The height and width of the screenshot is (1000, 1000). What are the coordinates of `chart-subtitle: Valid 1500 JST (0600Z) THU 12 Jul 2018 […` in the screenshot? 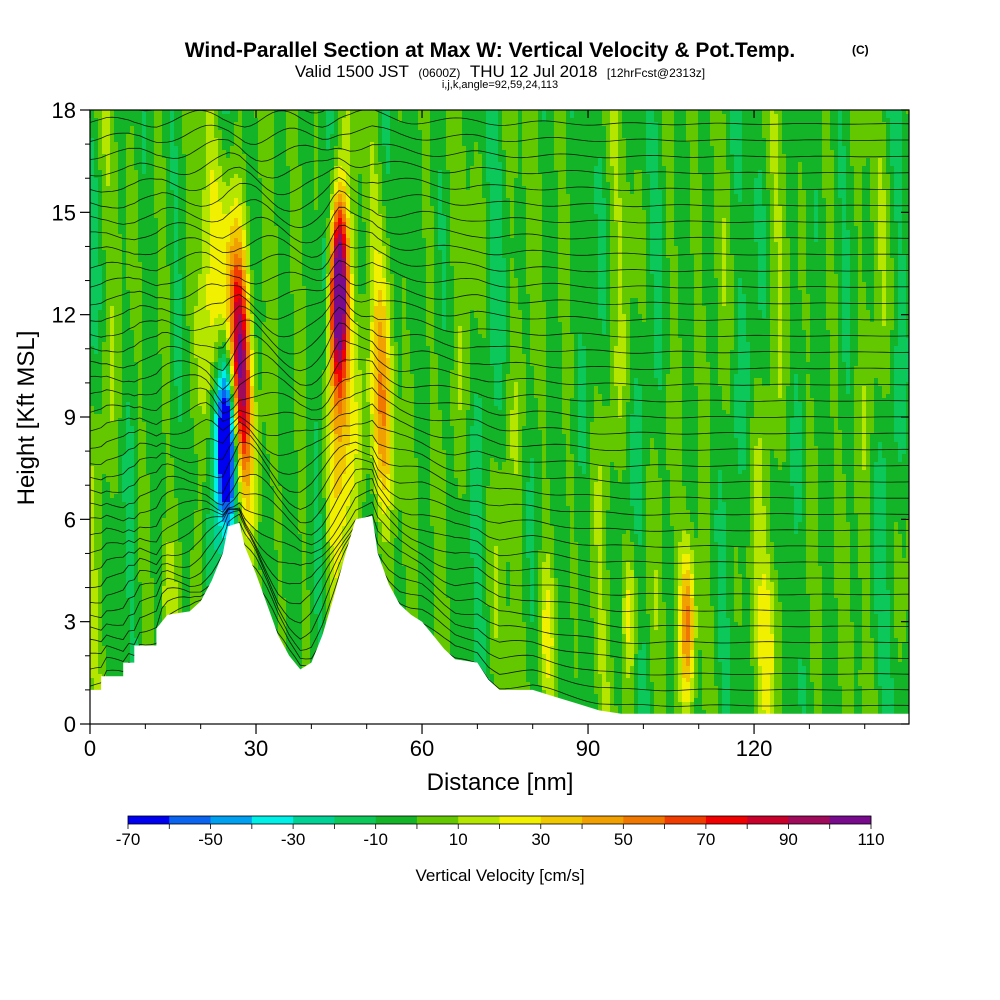 It's located at (500, 71).